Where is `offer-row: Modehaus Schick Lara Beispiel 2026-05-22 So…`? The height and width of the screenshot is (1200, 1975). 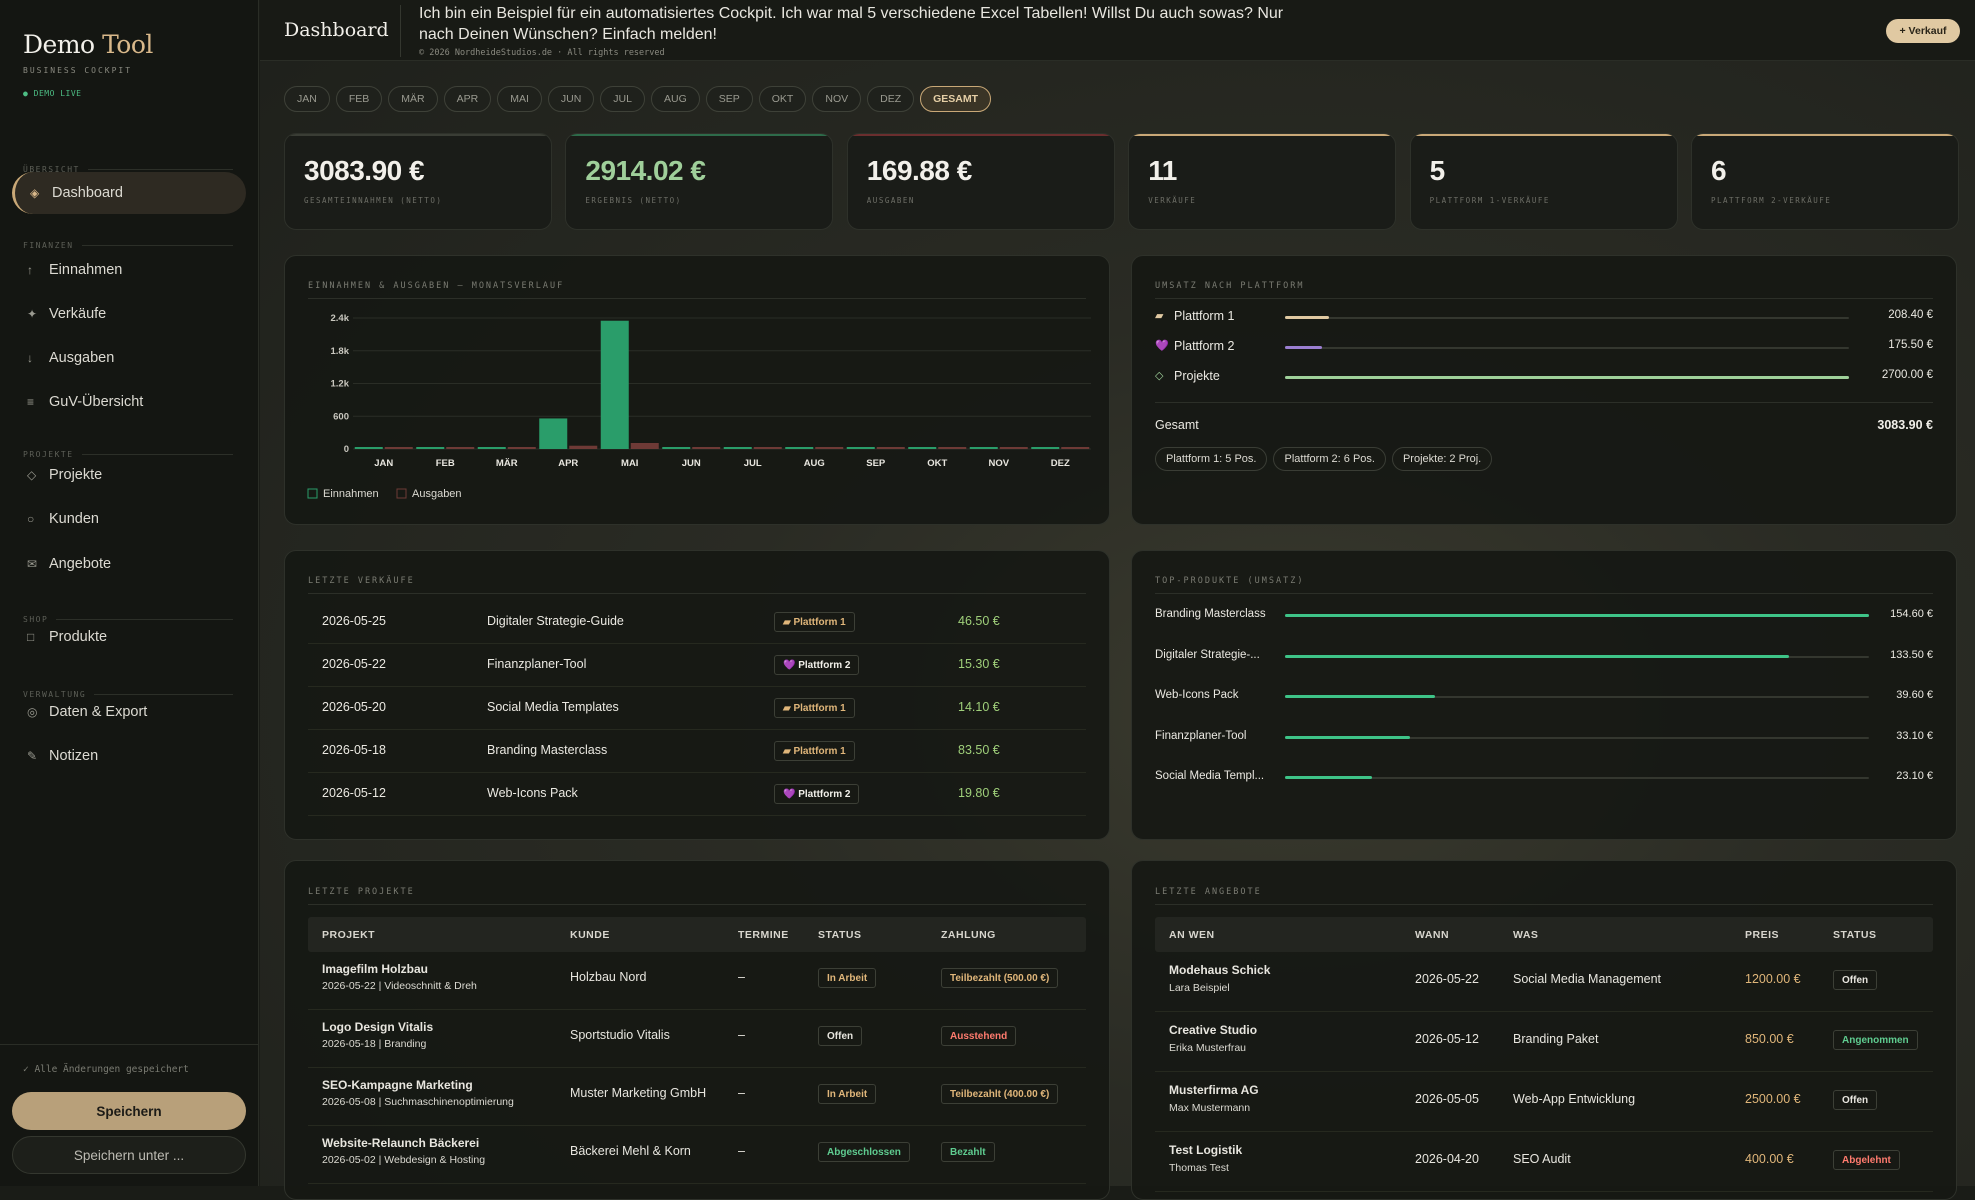
offer-row: Modehaus Schick Lara Beispiel 2026-05-22 So… is located at coordinates (1544, 982).